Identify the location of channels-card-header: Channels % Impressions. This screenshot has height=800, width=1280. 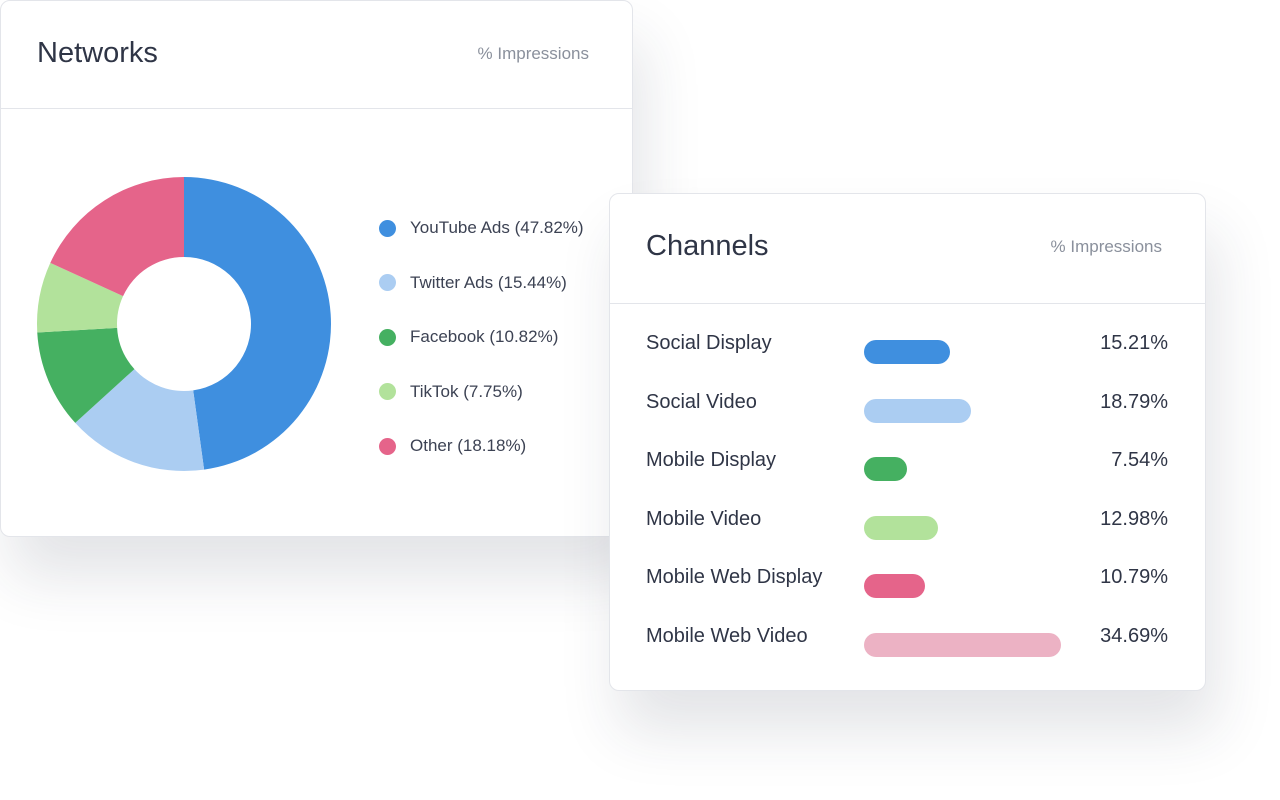
(907, 249).